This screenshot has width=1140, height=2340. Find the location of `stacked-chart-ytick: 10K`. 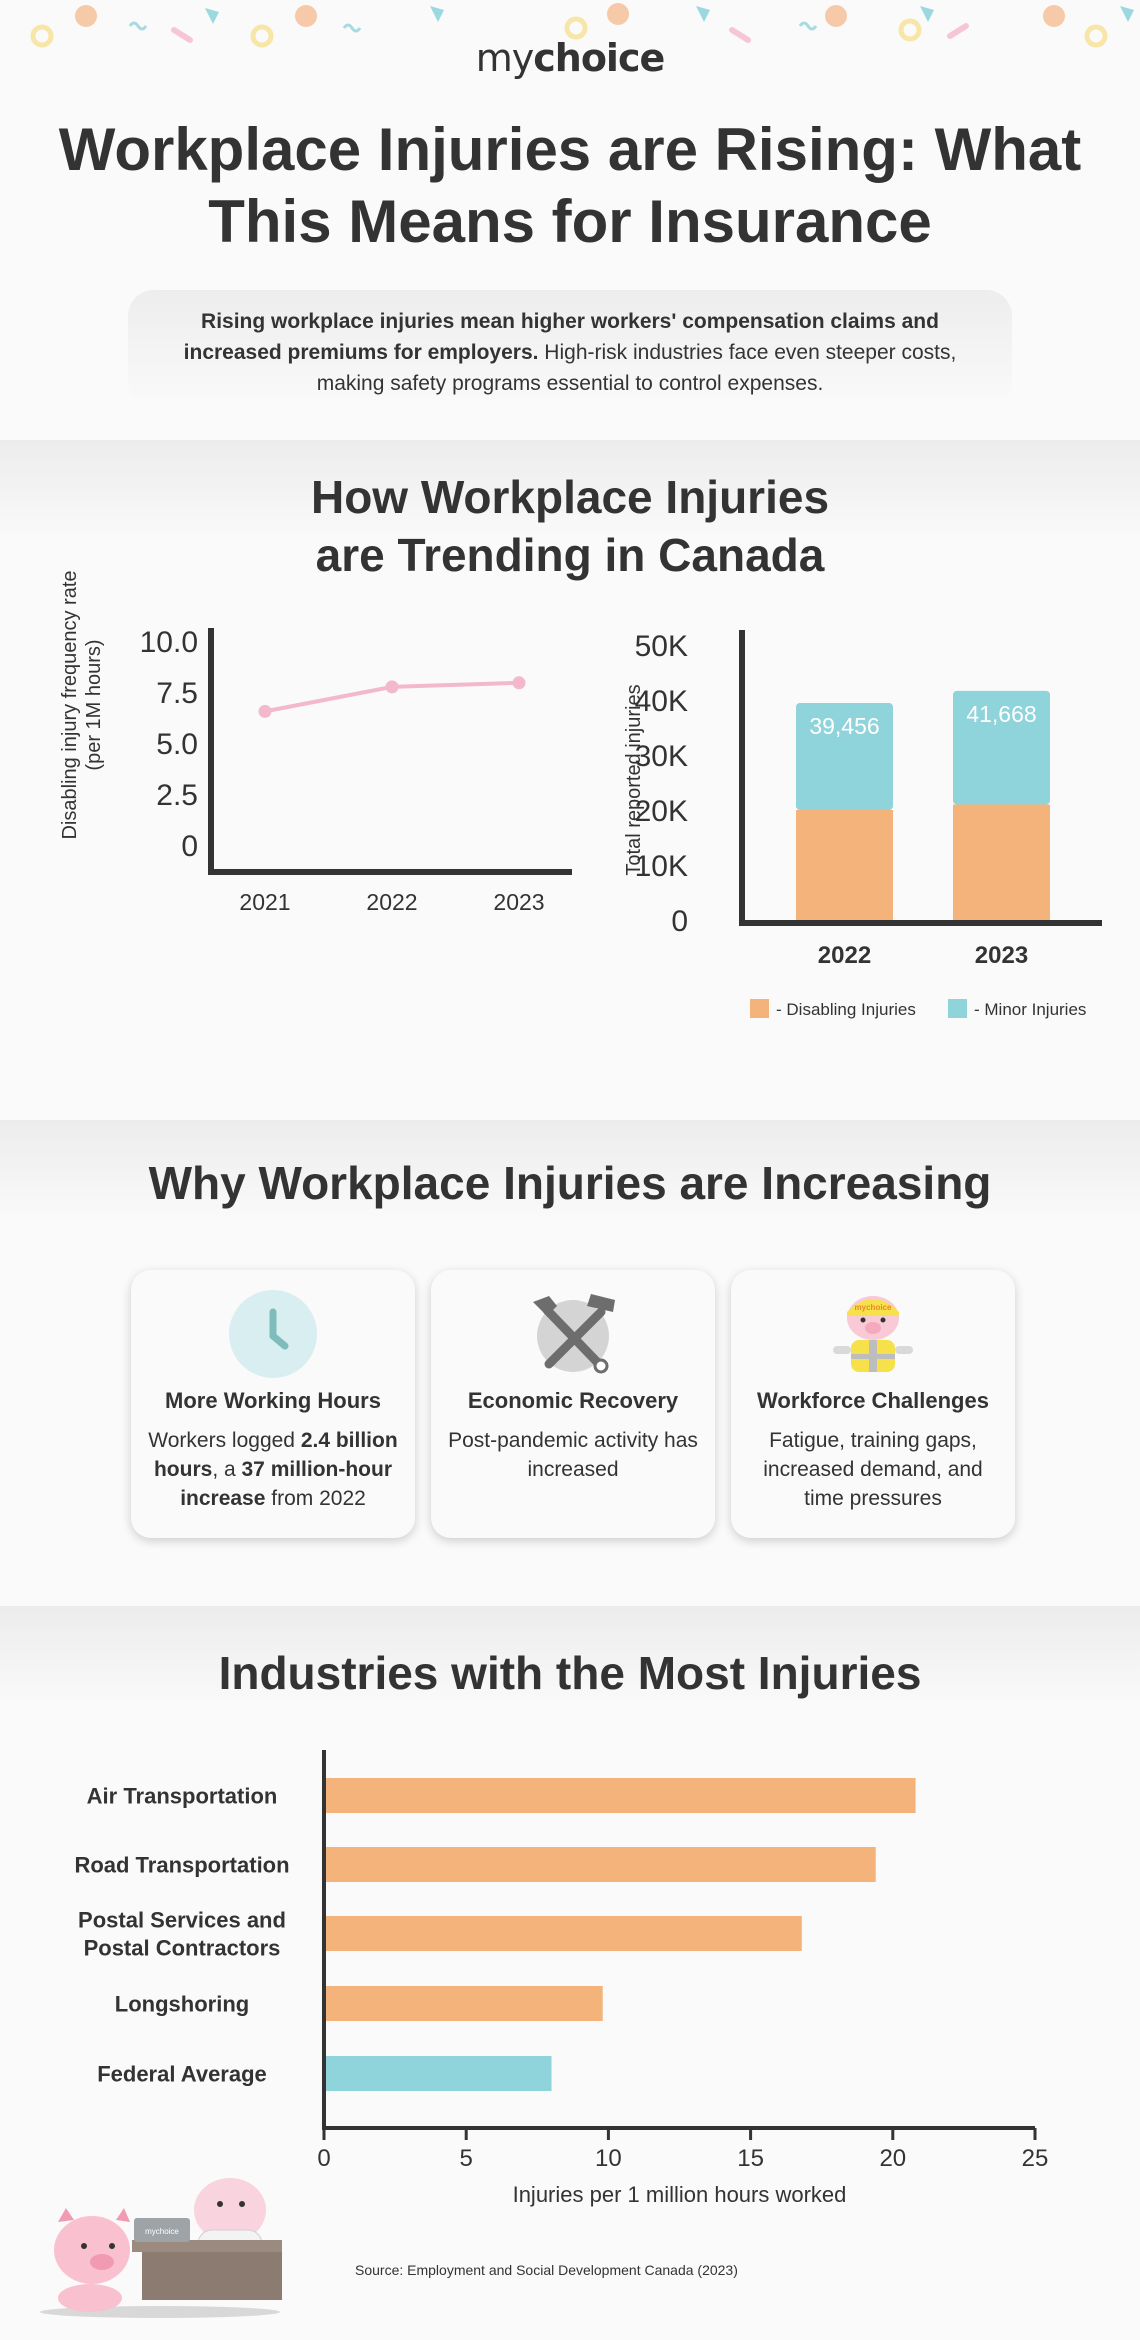

stacked-chart-ytick: 10K is located at coordinates (661, 866).